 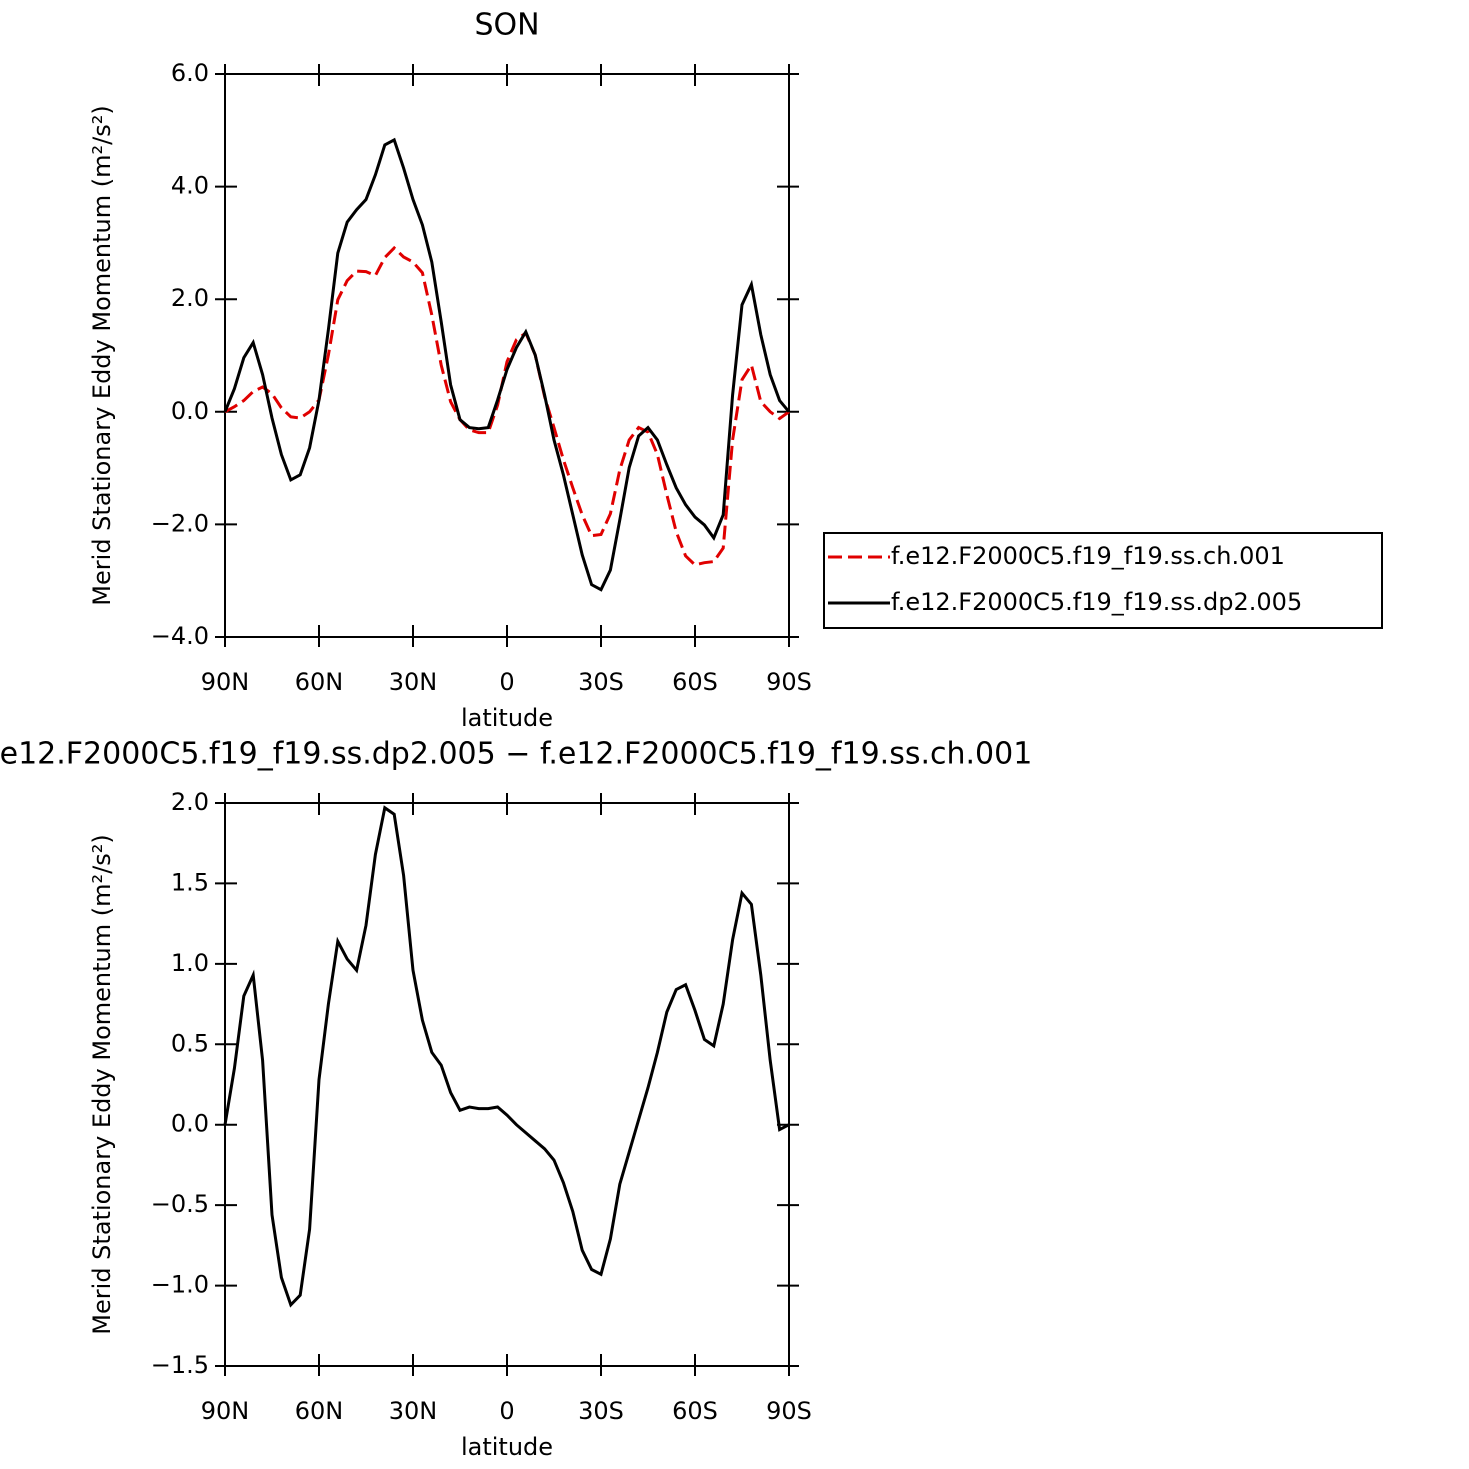 What do you see at coordinates (506, 25) in the screenshot?
I see `chart-title: SON` at bounding box center [506, 25].